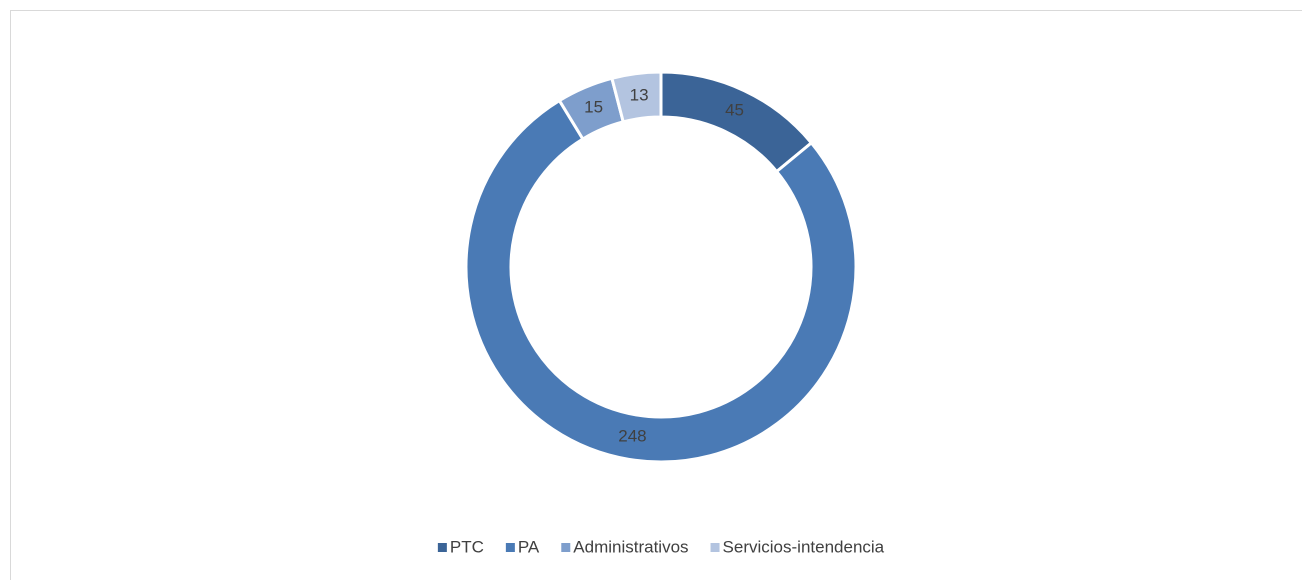 This screenshot has width=1302, height=580. What do you see at coordinates (734, 109) in the screenshot?
I see `data-label: 45` at bounding box center [734, 109].